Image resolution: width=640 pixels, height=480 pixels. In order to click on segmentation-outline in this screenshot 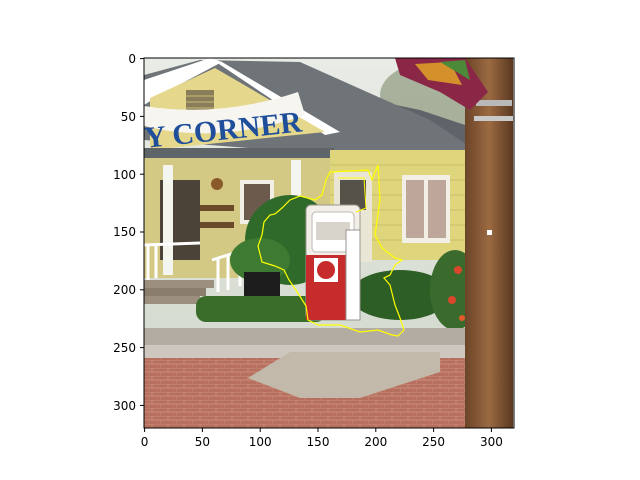, I will do `click(331, 250)`.